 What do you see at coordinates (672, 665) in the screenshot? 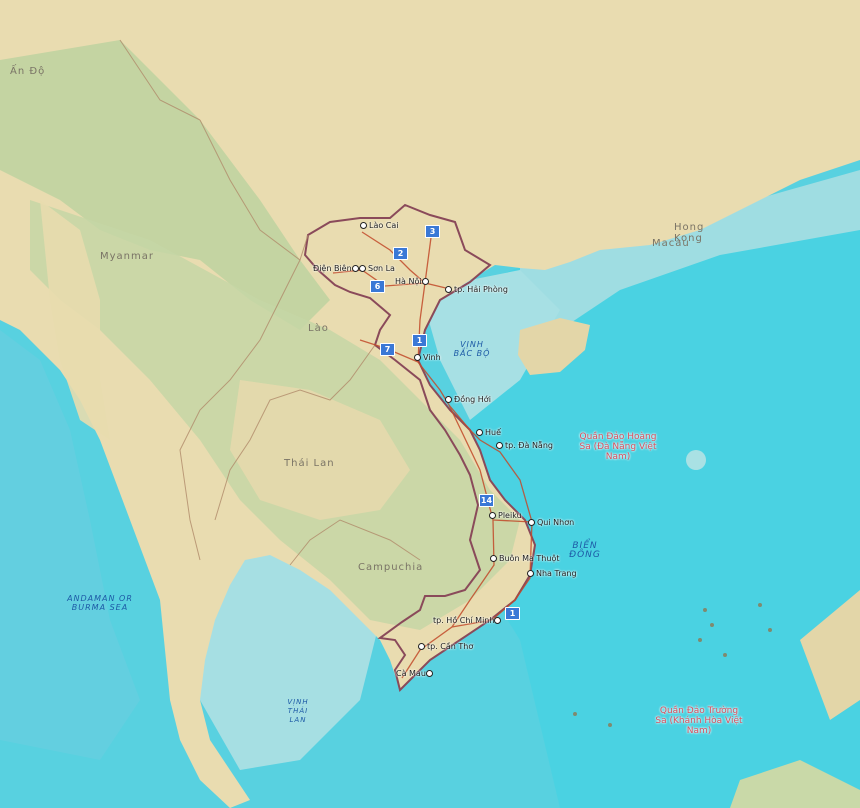
I see `spratly-islets` at bounding box center [672, 665].